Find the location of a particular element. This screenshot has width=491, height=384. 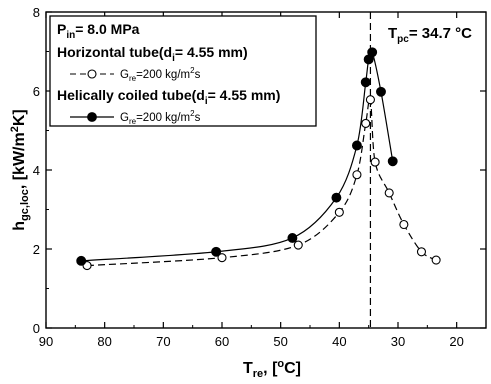

x-axis-label: Tre, [oC] is located at coordinates (272, 369).